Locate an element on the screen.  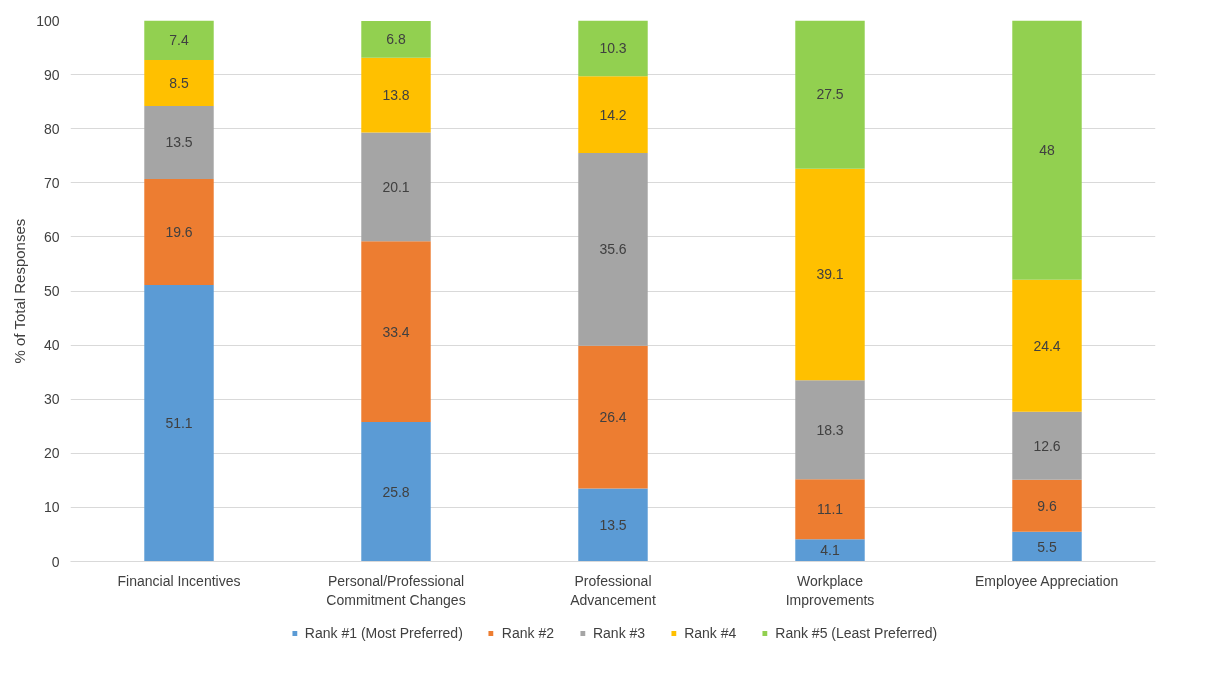
legend-label: Rank #3 is located at coordinates (619, 632).